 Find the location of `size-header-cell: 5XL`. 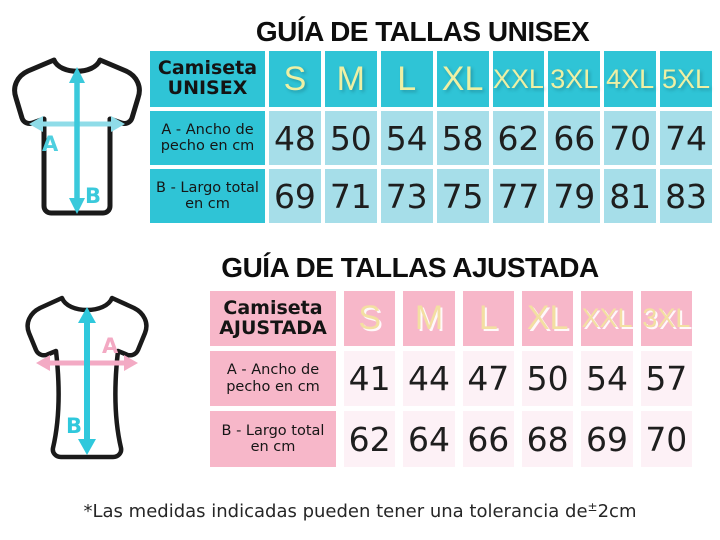

size-header-cell: 5XL is located at coordinates (686, 79).